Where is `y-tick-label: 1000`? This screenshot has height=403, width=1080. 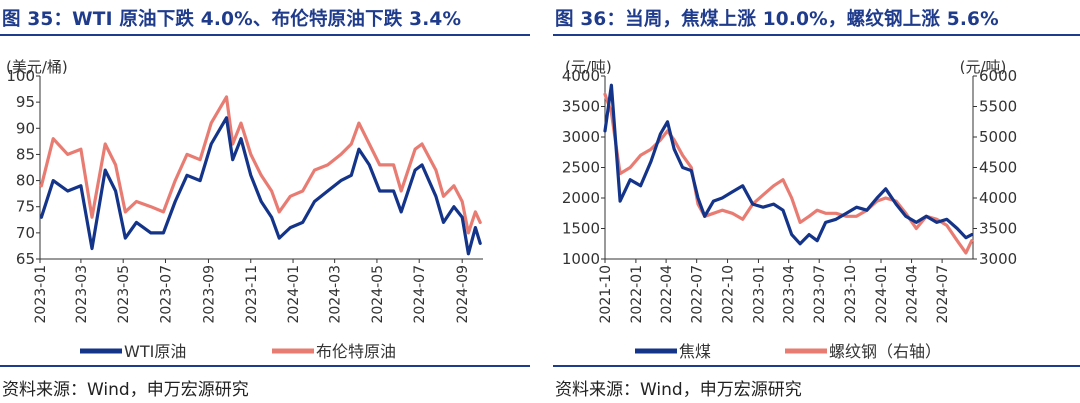 y-tick-label: 1000 is located at coordinates (581, 259).